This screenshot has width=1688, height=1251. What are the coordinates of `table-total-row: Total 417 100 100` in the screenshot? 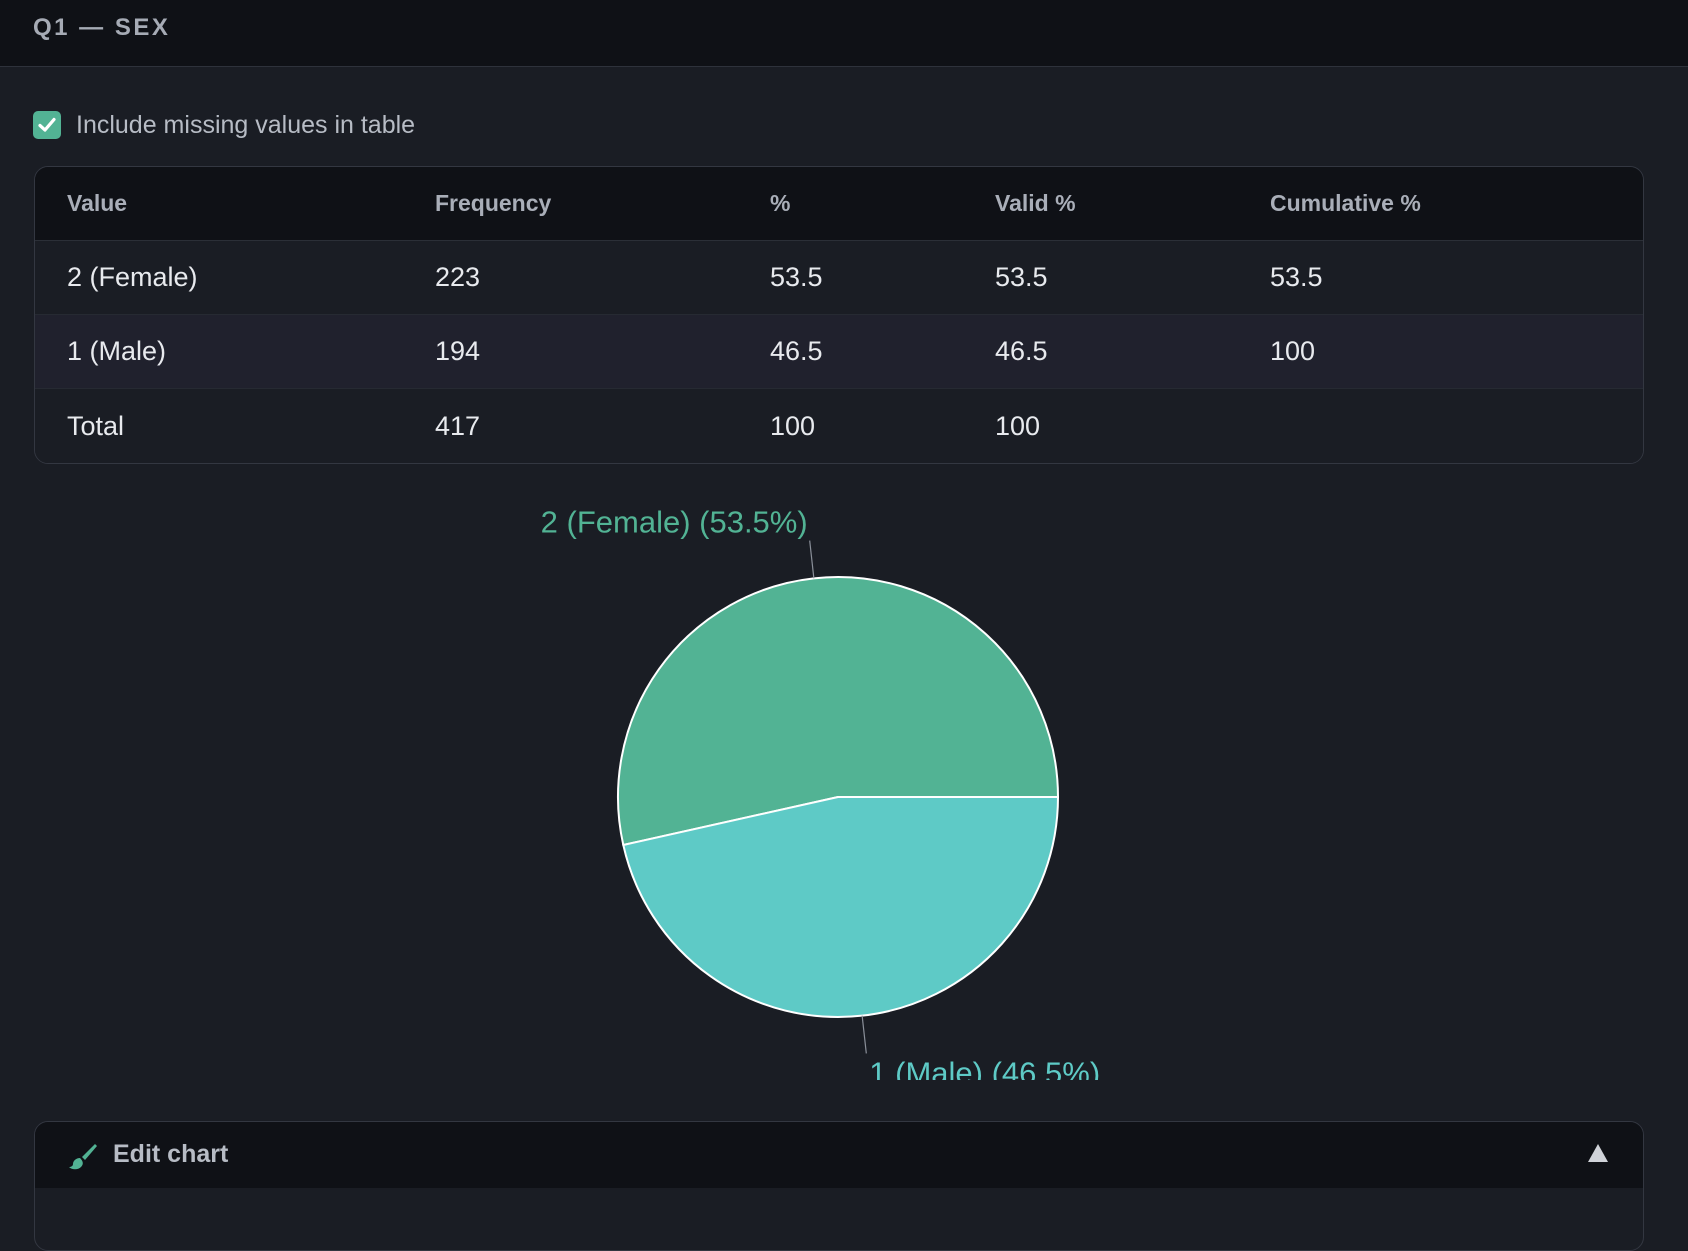 It's located at (839, 426).